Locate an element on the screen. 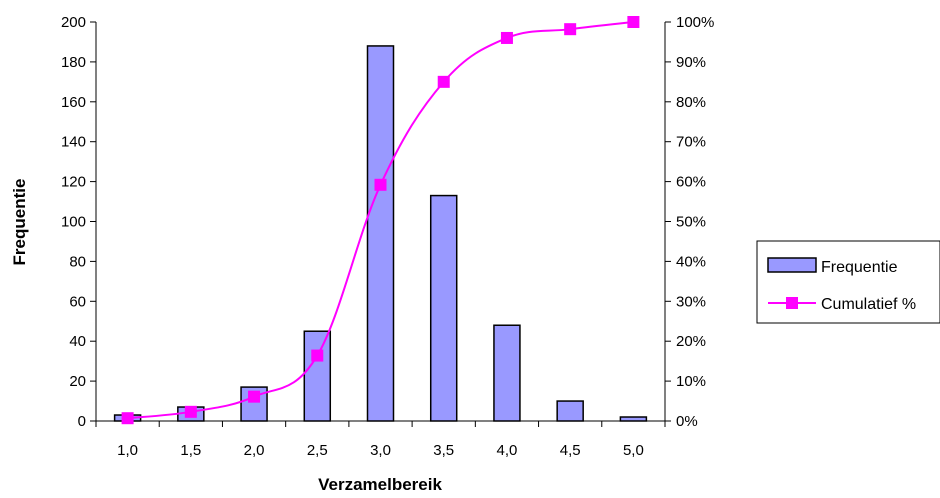 This screenshot has width=940, height=498. x-tick-label: 1,5 is located at coordinates (190, 450).